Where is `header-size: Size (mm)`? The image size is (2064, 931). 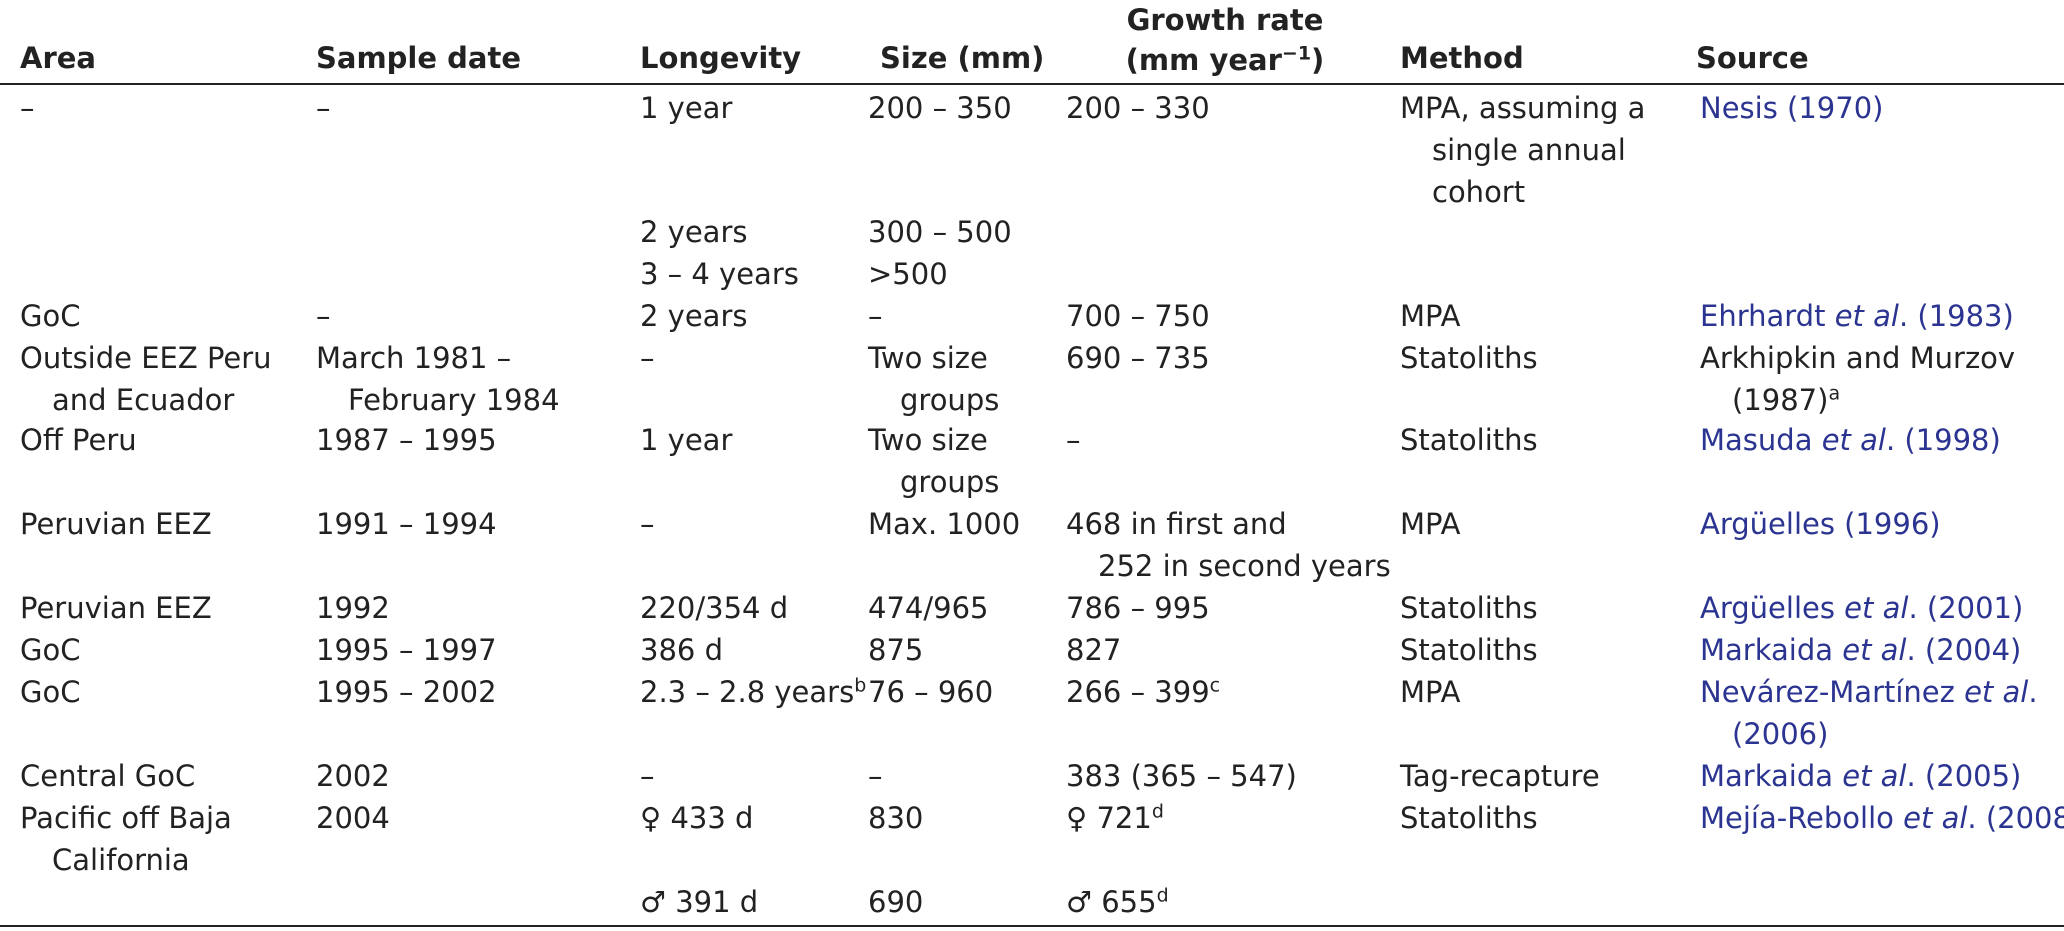 header-size: Size (mm) is located at coordinates (962, 58).